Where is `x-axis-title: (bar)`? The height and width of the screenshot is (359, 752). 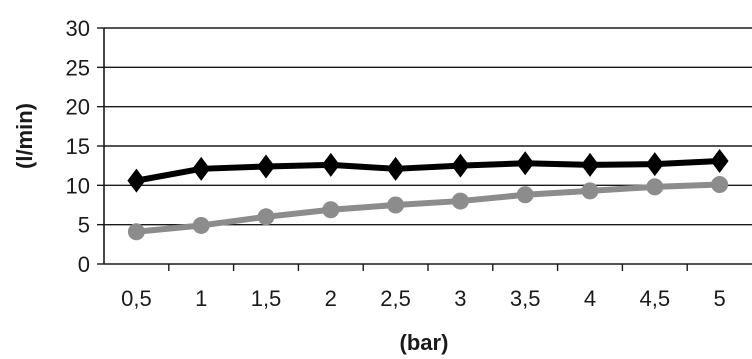
x-axis-title: (bar) is located at coordinates (424, 342).